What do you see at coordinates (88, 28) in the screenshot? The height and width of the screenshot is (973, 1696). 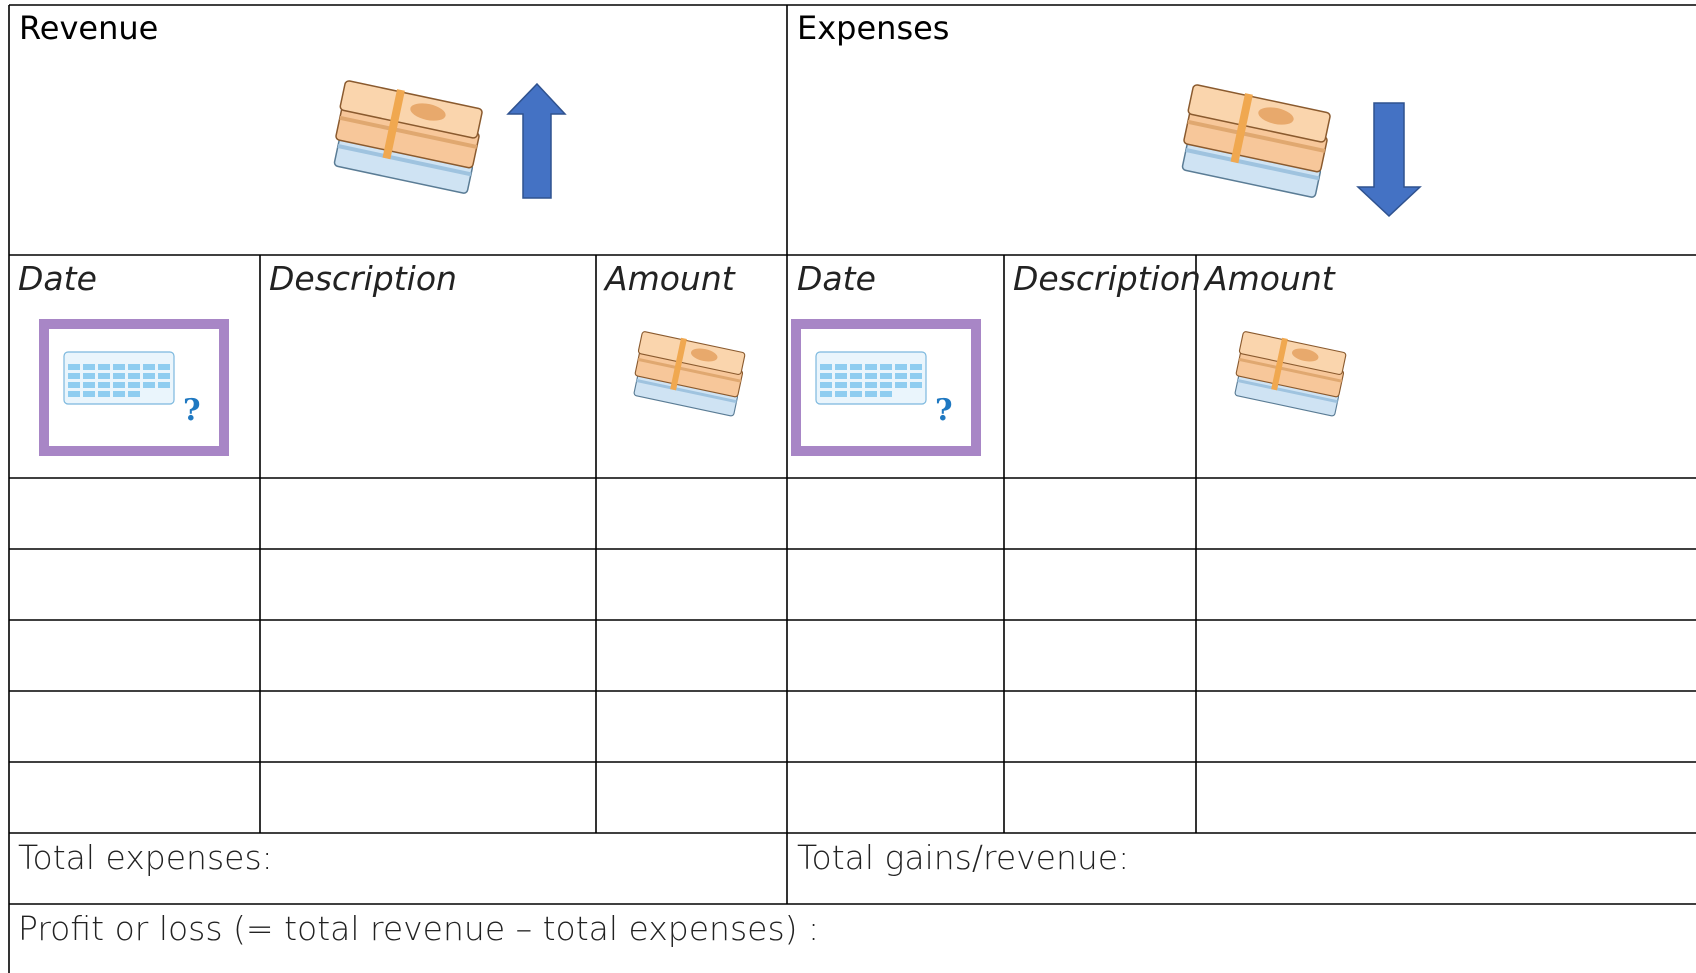 I see `section-title: Revenue` at bounding box center [88, 28].